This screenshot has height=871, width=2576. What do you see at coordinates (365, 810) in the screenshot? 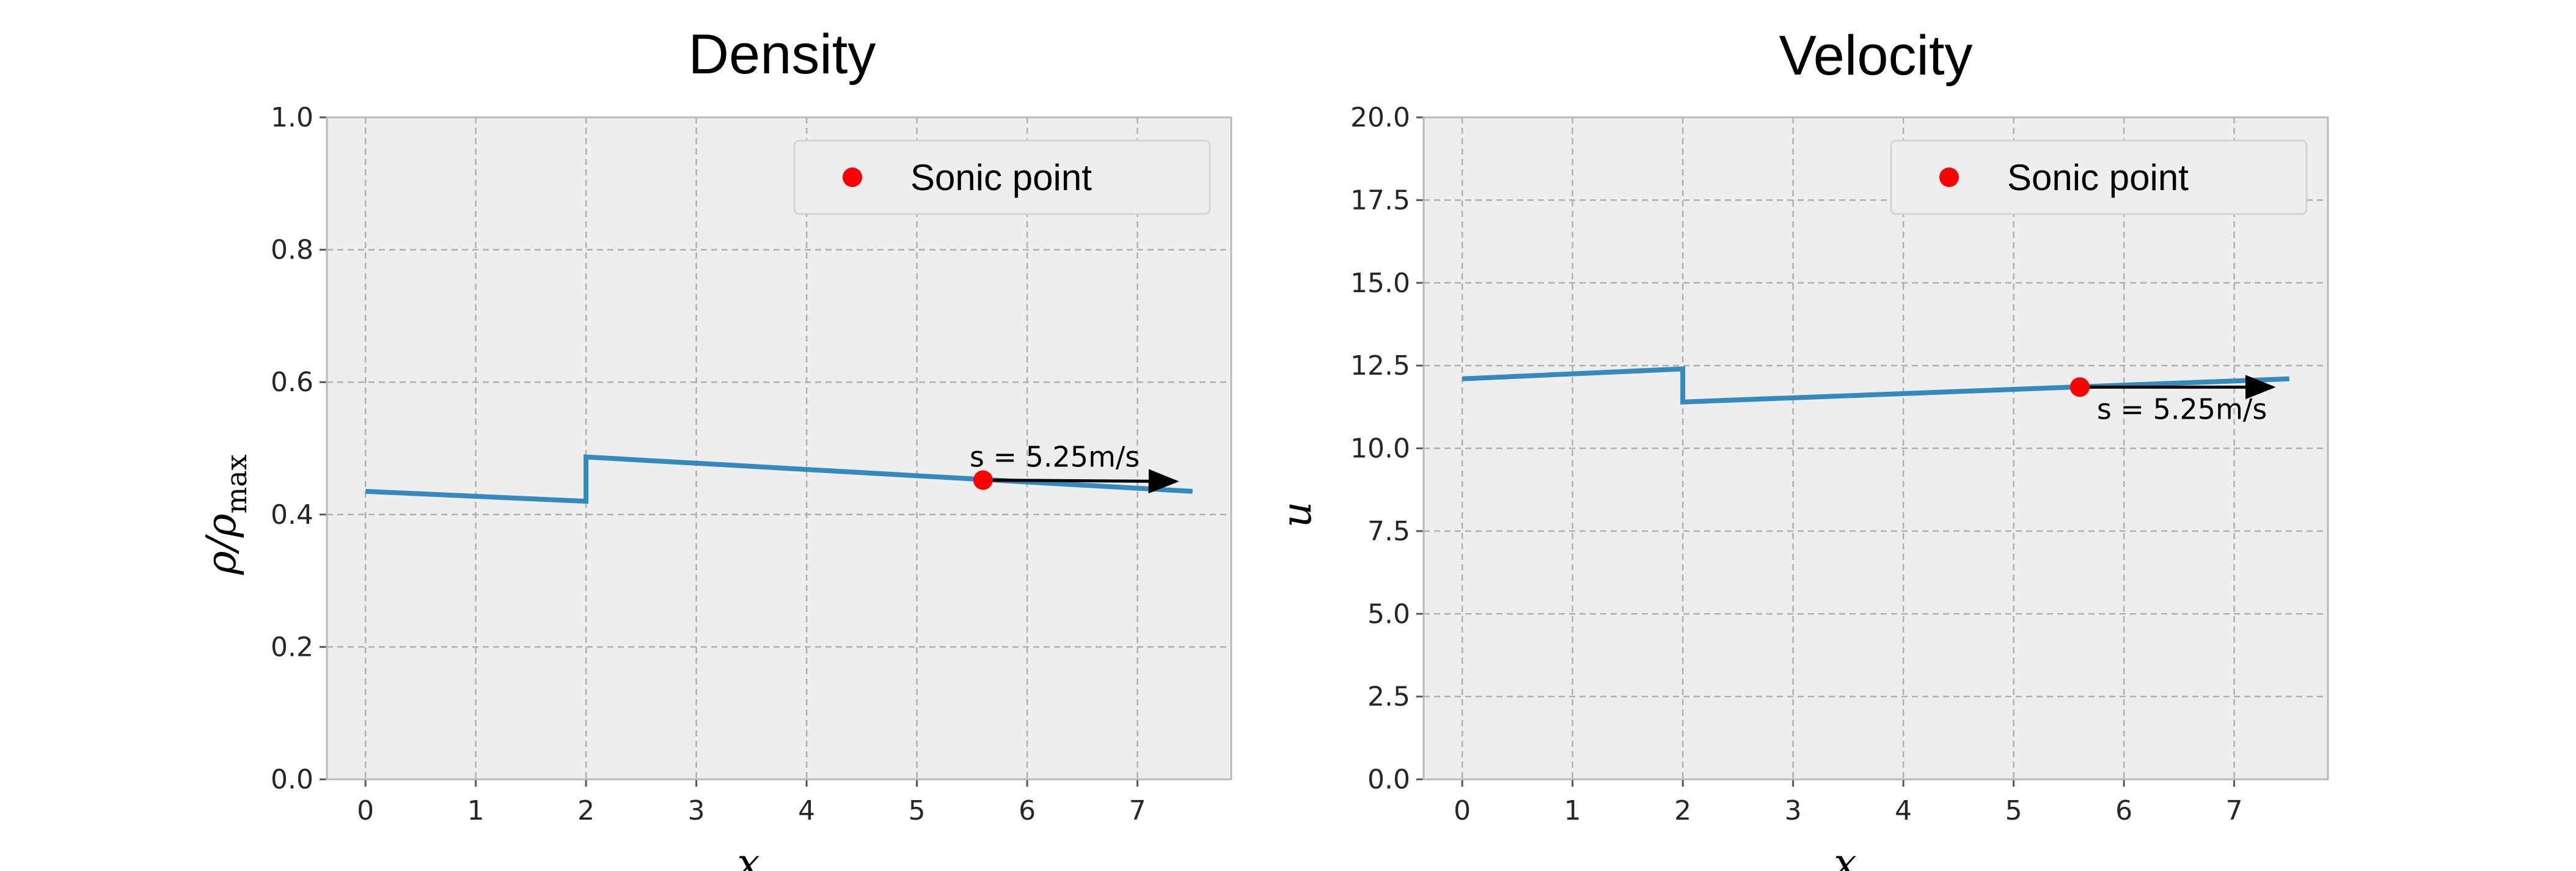
I see `chart-0-x-tick-label: 0` at bounding box center [365, 810].